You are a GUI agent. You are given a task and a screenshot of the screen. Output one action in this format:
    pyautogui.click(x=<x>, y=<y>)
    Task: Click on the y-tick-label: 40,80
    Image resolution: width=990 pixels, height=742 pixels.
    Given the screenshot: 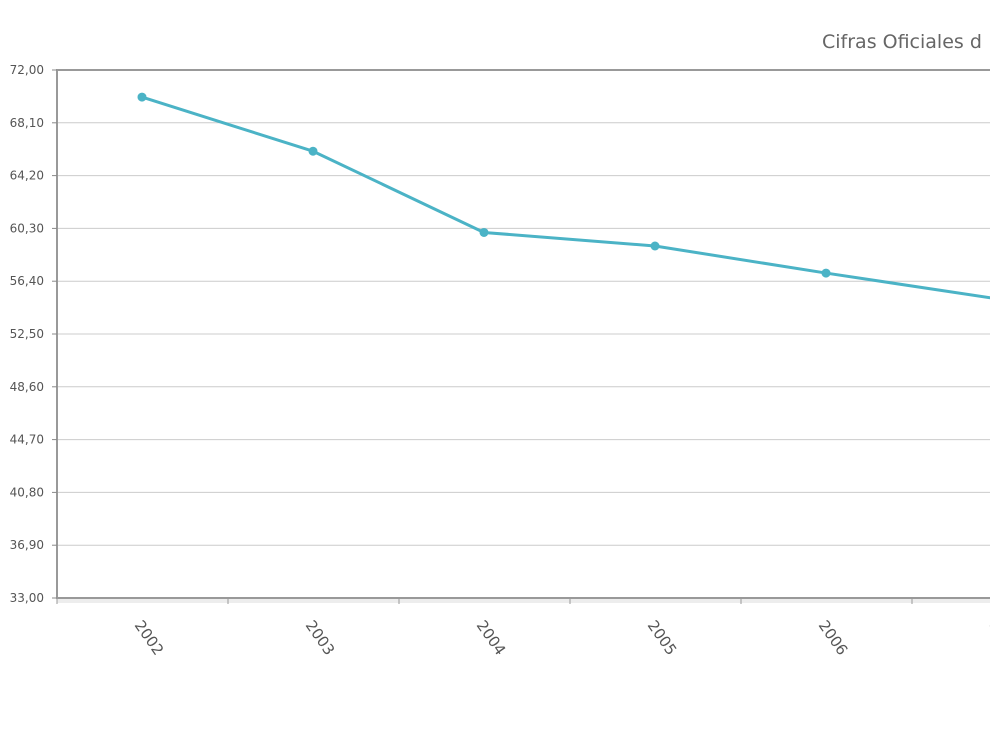 What is the action you would take?
    pyautogui.click(x=27, y=492)
    